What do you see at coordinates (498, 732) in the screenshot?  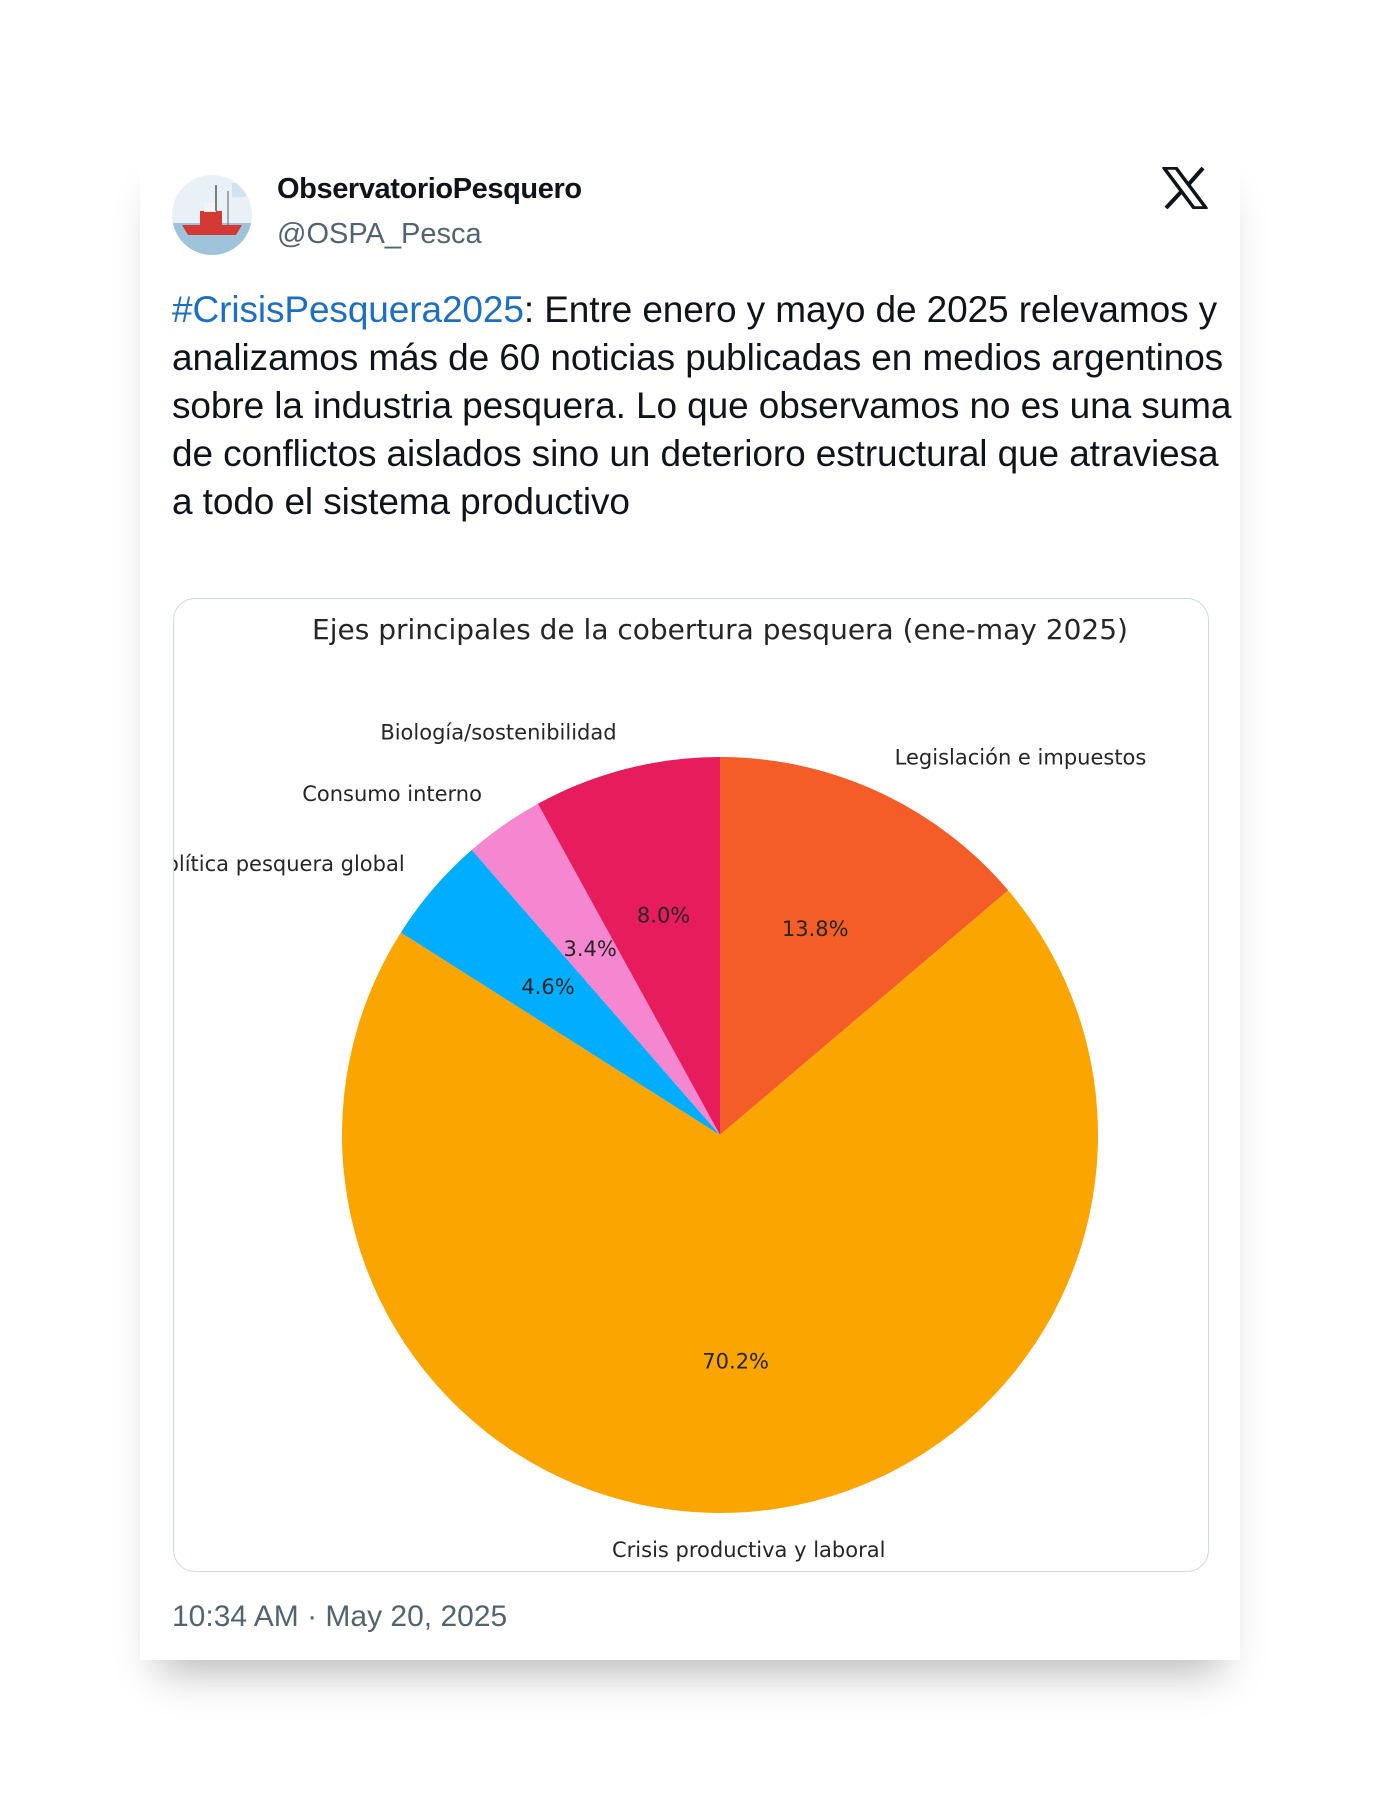 I see `slice-category-label: Biología/sostenibilidad` at bounding box center [498, 732].